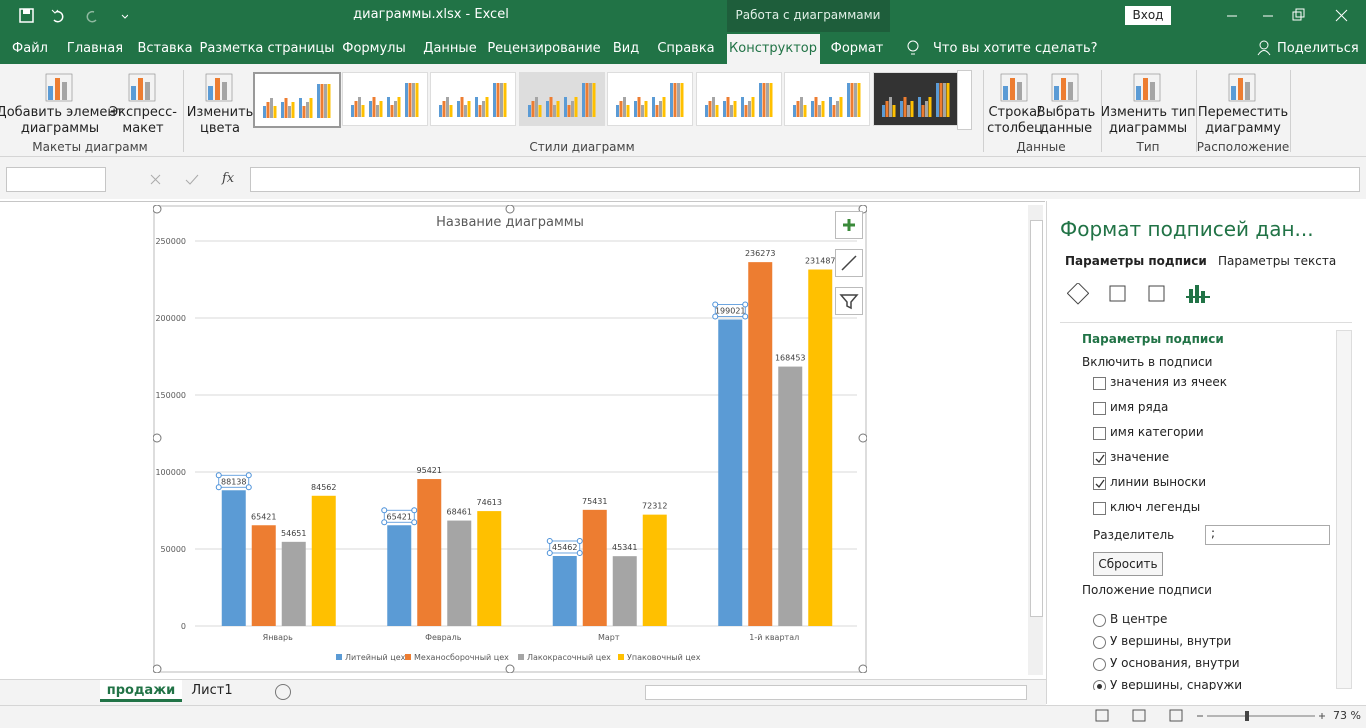  What do you see at coordinates (212, 690) in the screenshot?
I see `sheet-tab: Лист1` at bounding box center [212, 690].